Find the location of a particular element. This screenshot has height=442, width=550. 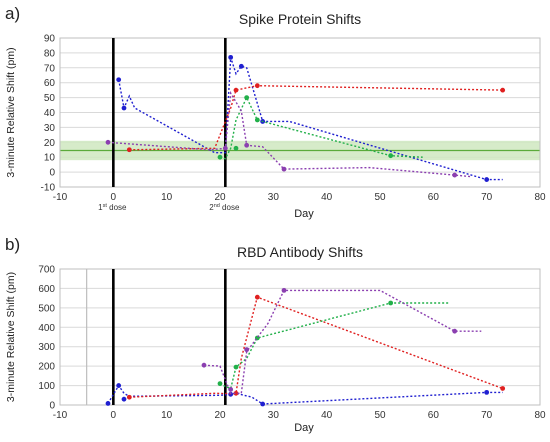

y-tick-label: 20 is located at coordinates (50, 143).